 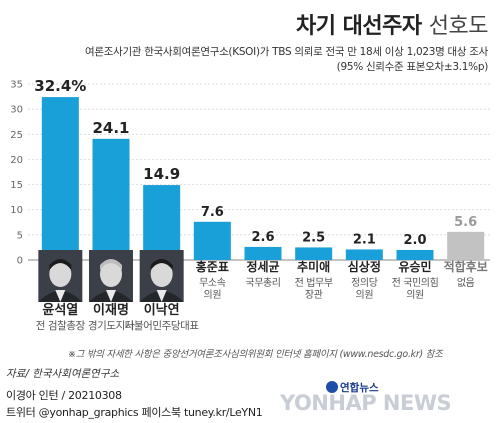 What do you see at coordinates (16, 110) in the screenshot?
I see `y-tick-label: 30` at bounding box center [16, 110].